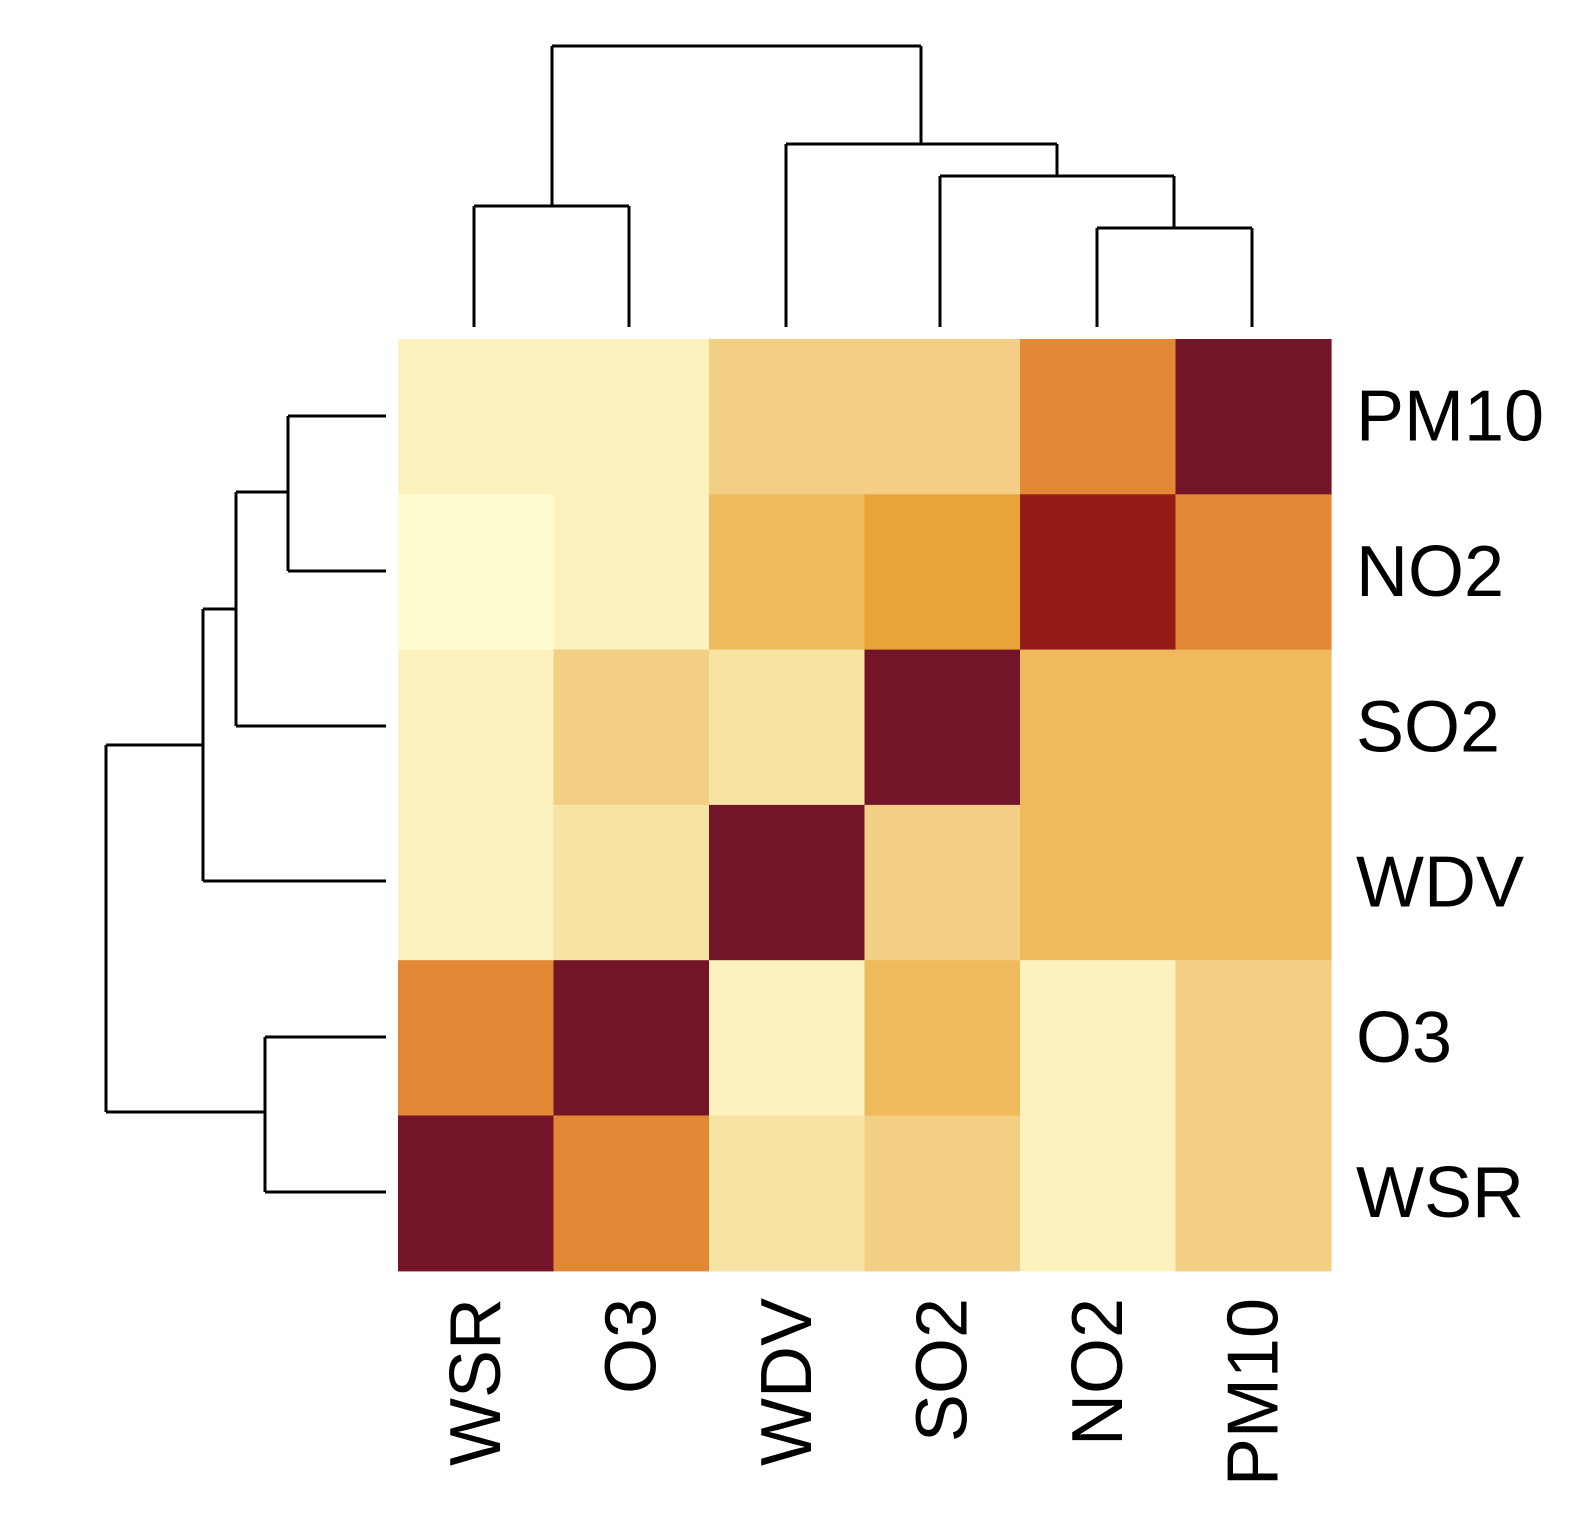 The image size is (1590, 1524). What do you see at coordinates (942, 727) in the screenshot?
I see `heatmap-cell-so2-so2` at bounding box center [942, 727].